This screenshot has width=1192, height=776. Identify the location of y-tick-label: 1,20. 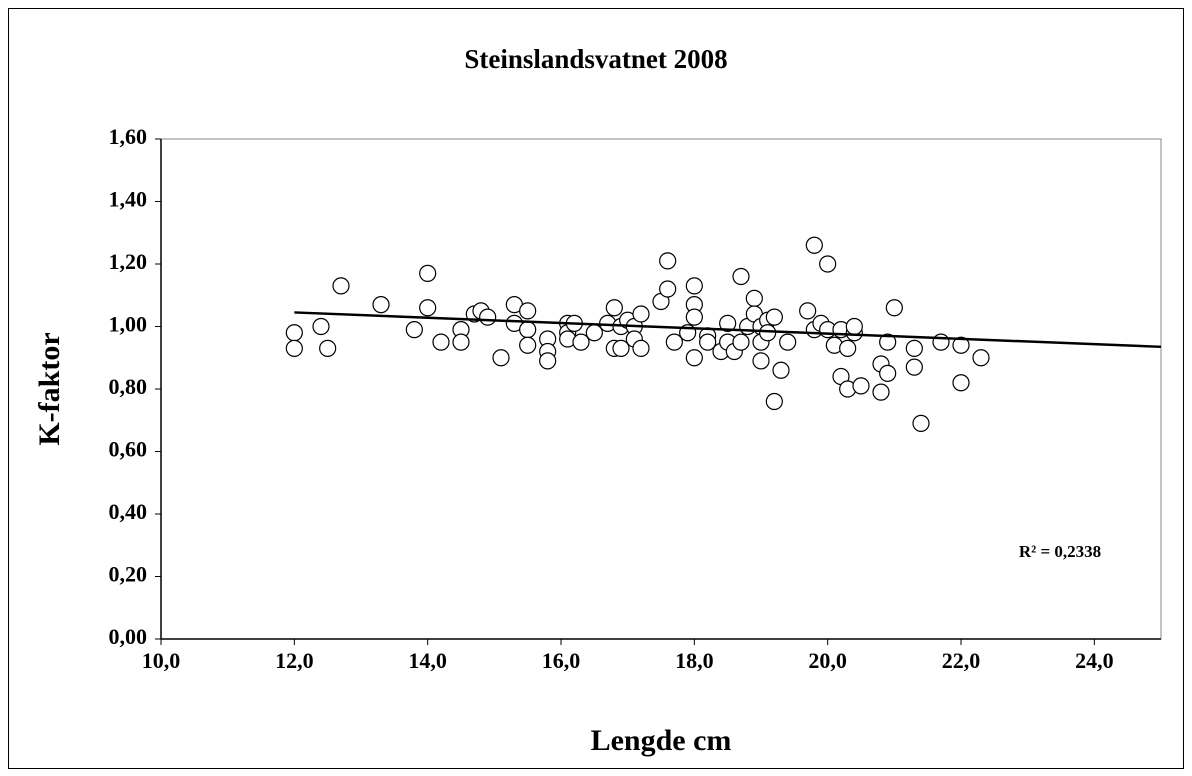
(128, 261).